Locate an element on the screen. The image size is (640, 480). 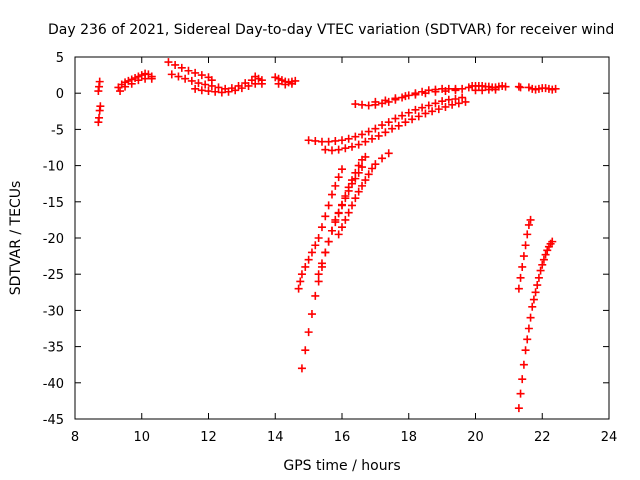
x-axis-label: GPS time / hours is located at coordinates (341, 466).